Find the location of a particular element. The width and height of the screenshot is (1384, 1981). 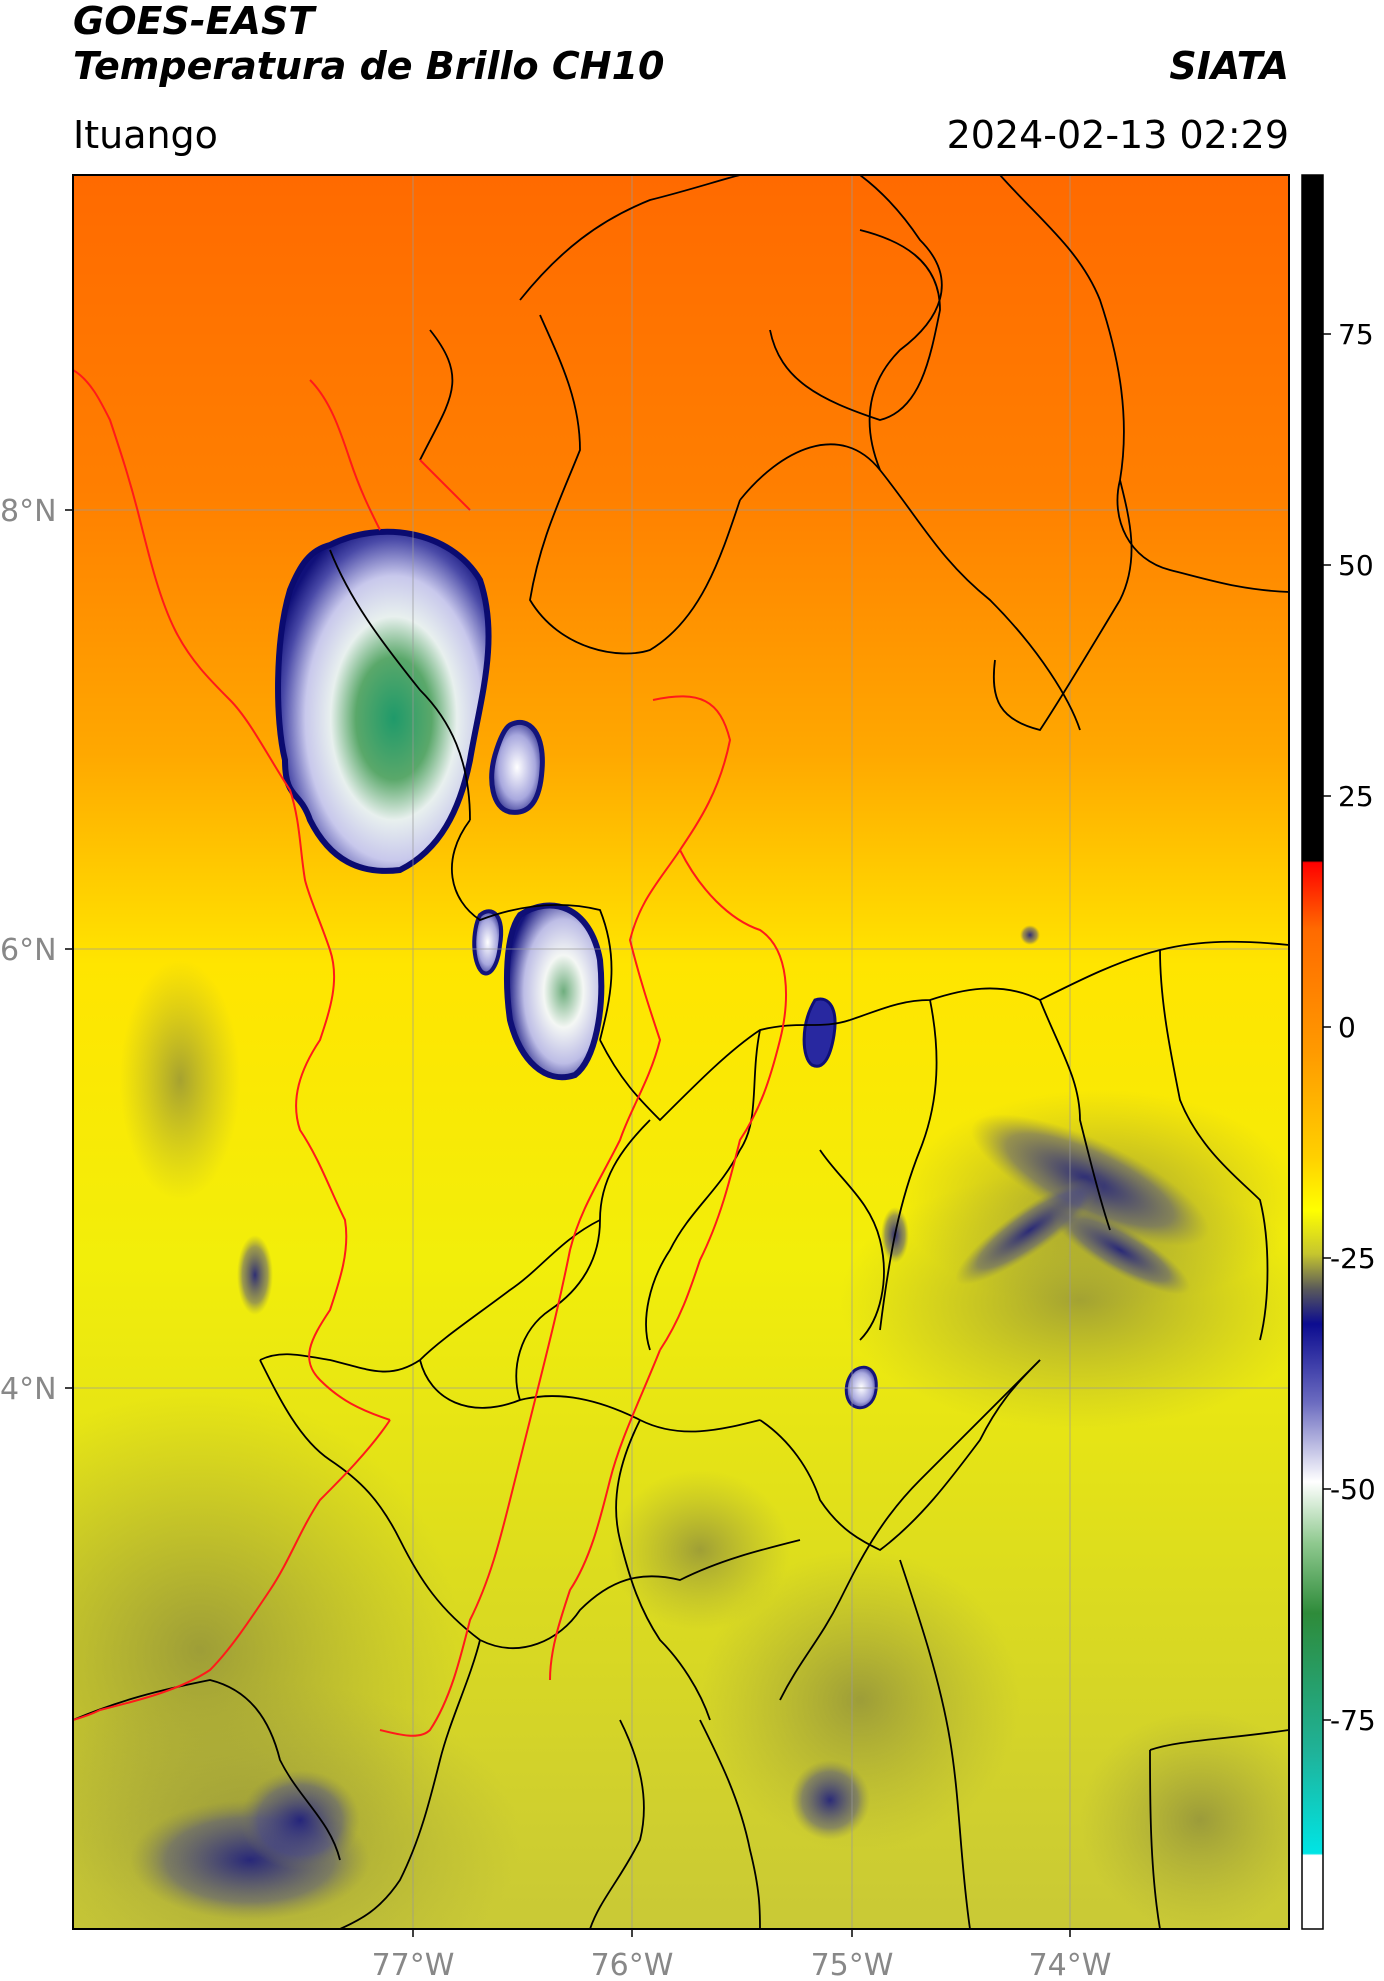

lon-label-75w: 75°W is located at coordinates (852, 1964).